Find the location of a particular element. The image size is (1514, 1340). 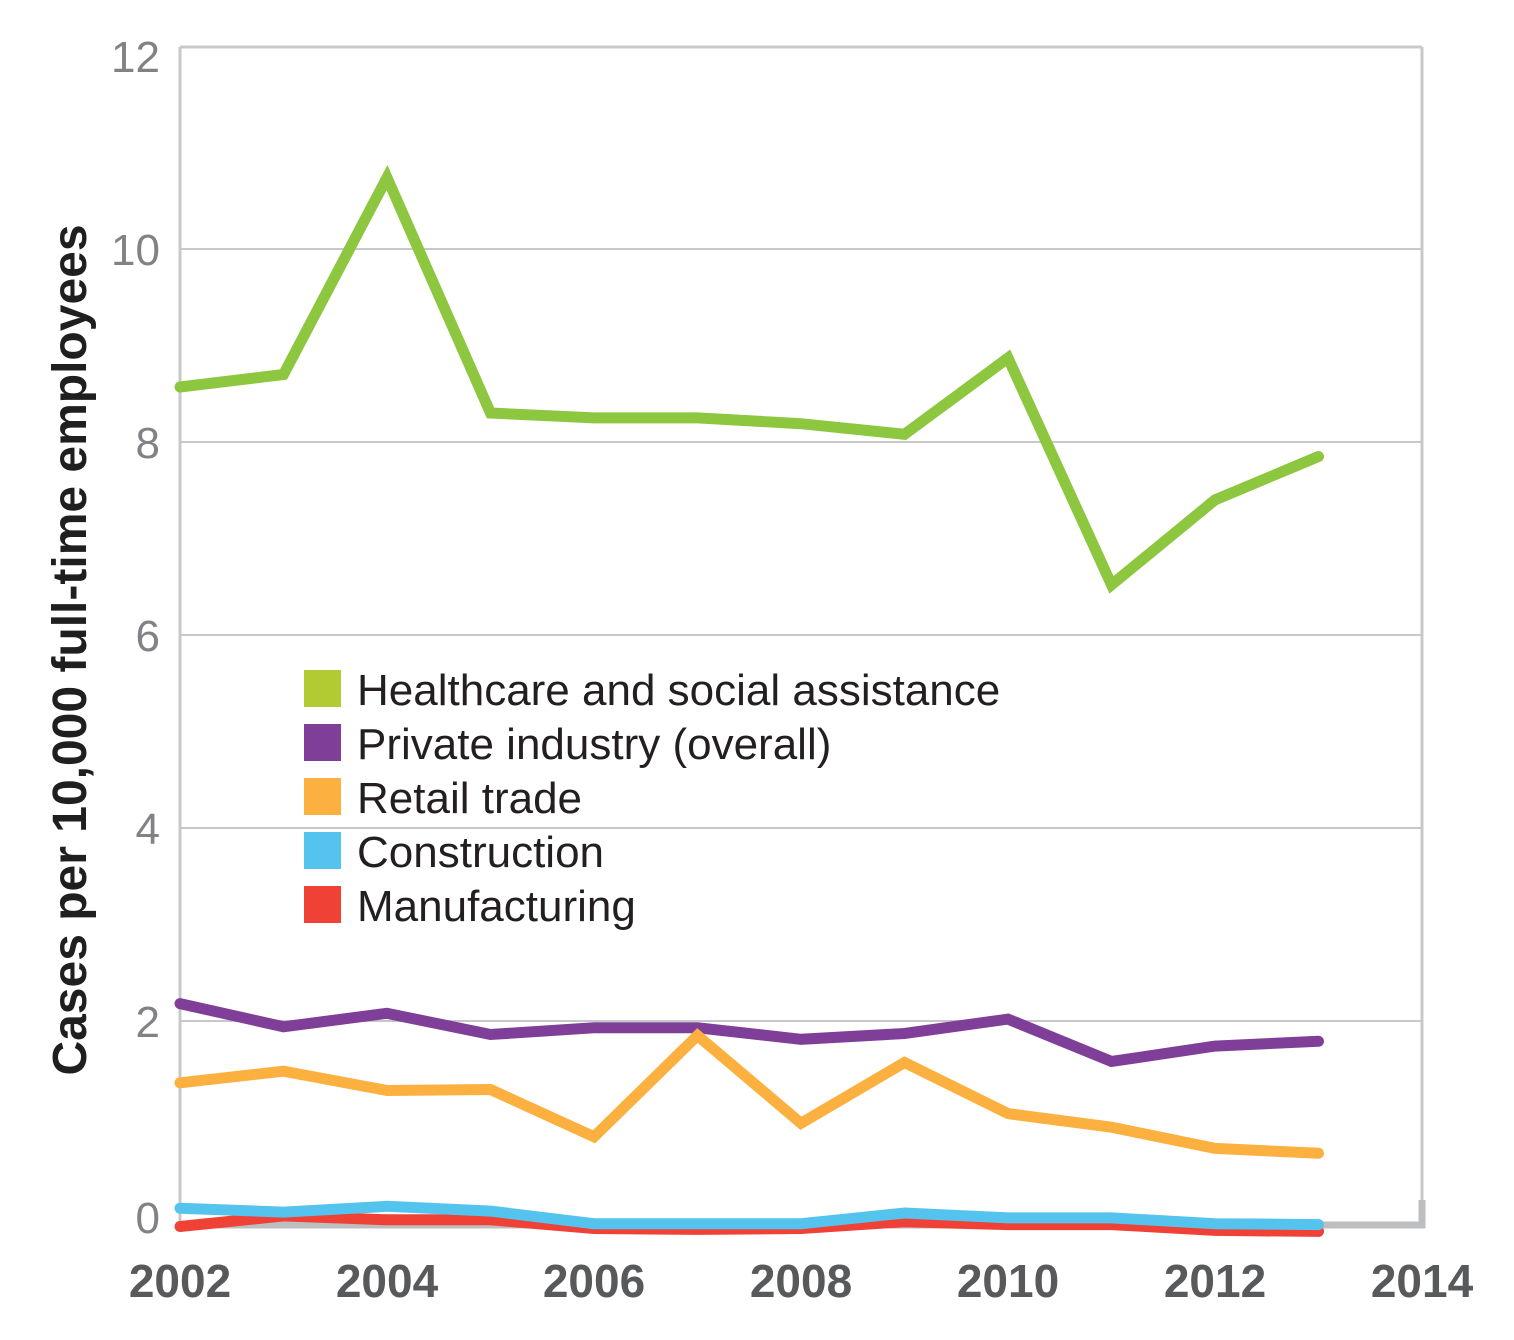

x-tick-label-2008: 2008 is located at coordinates (801, 1281).